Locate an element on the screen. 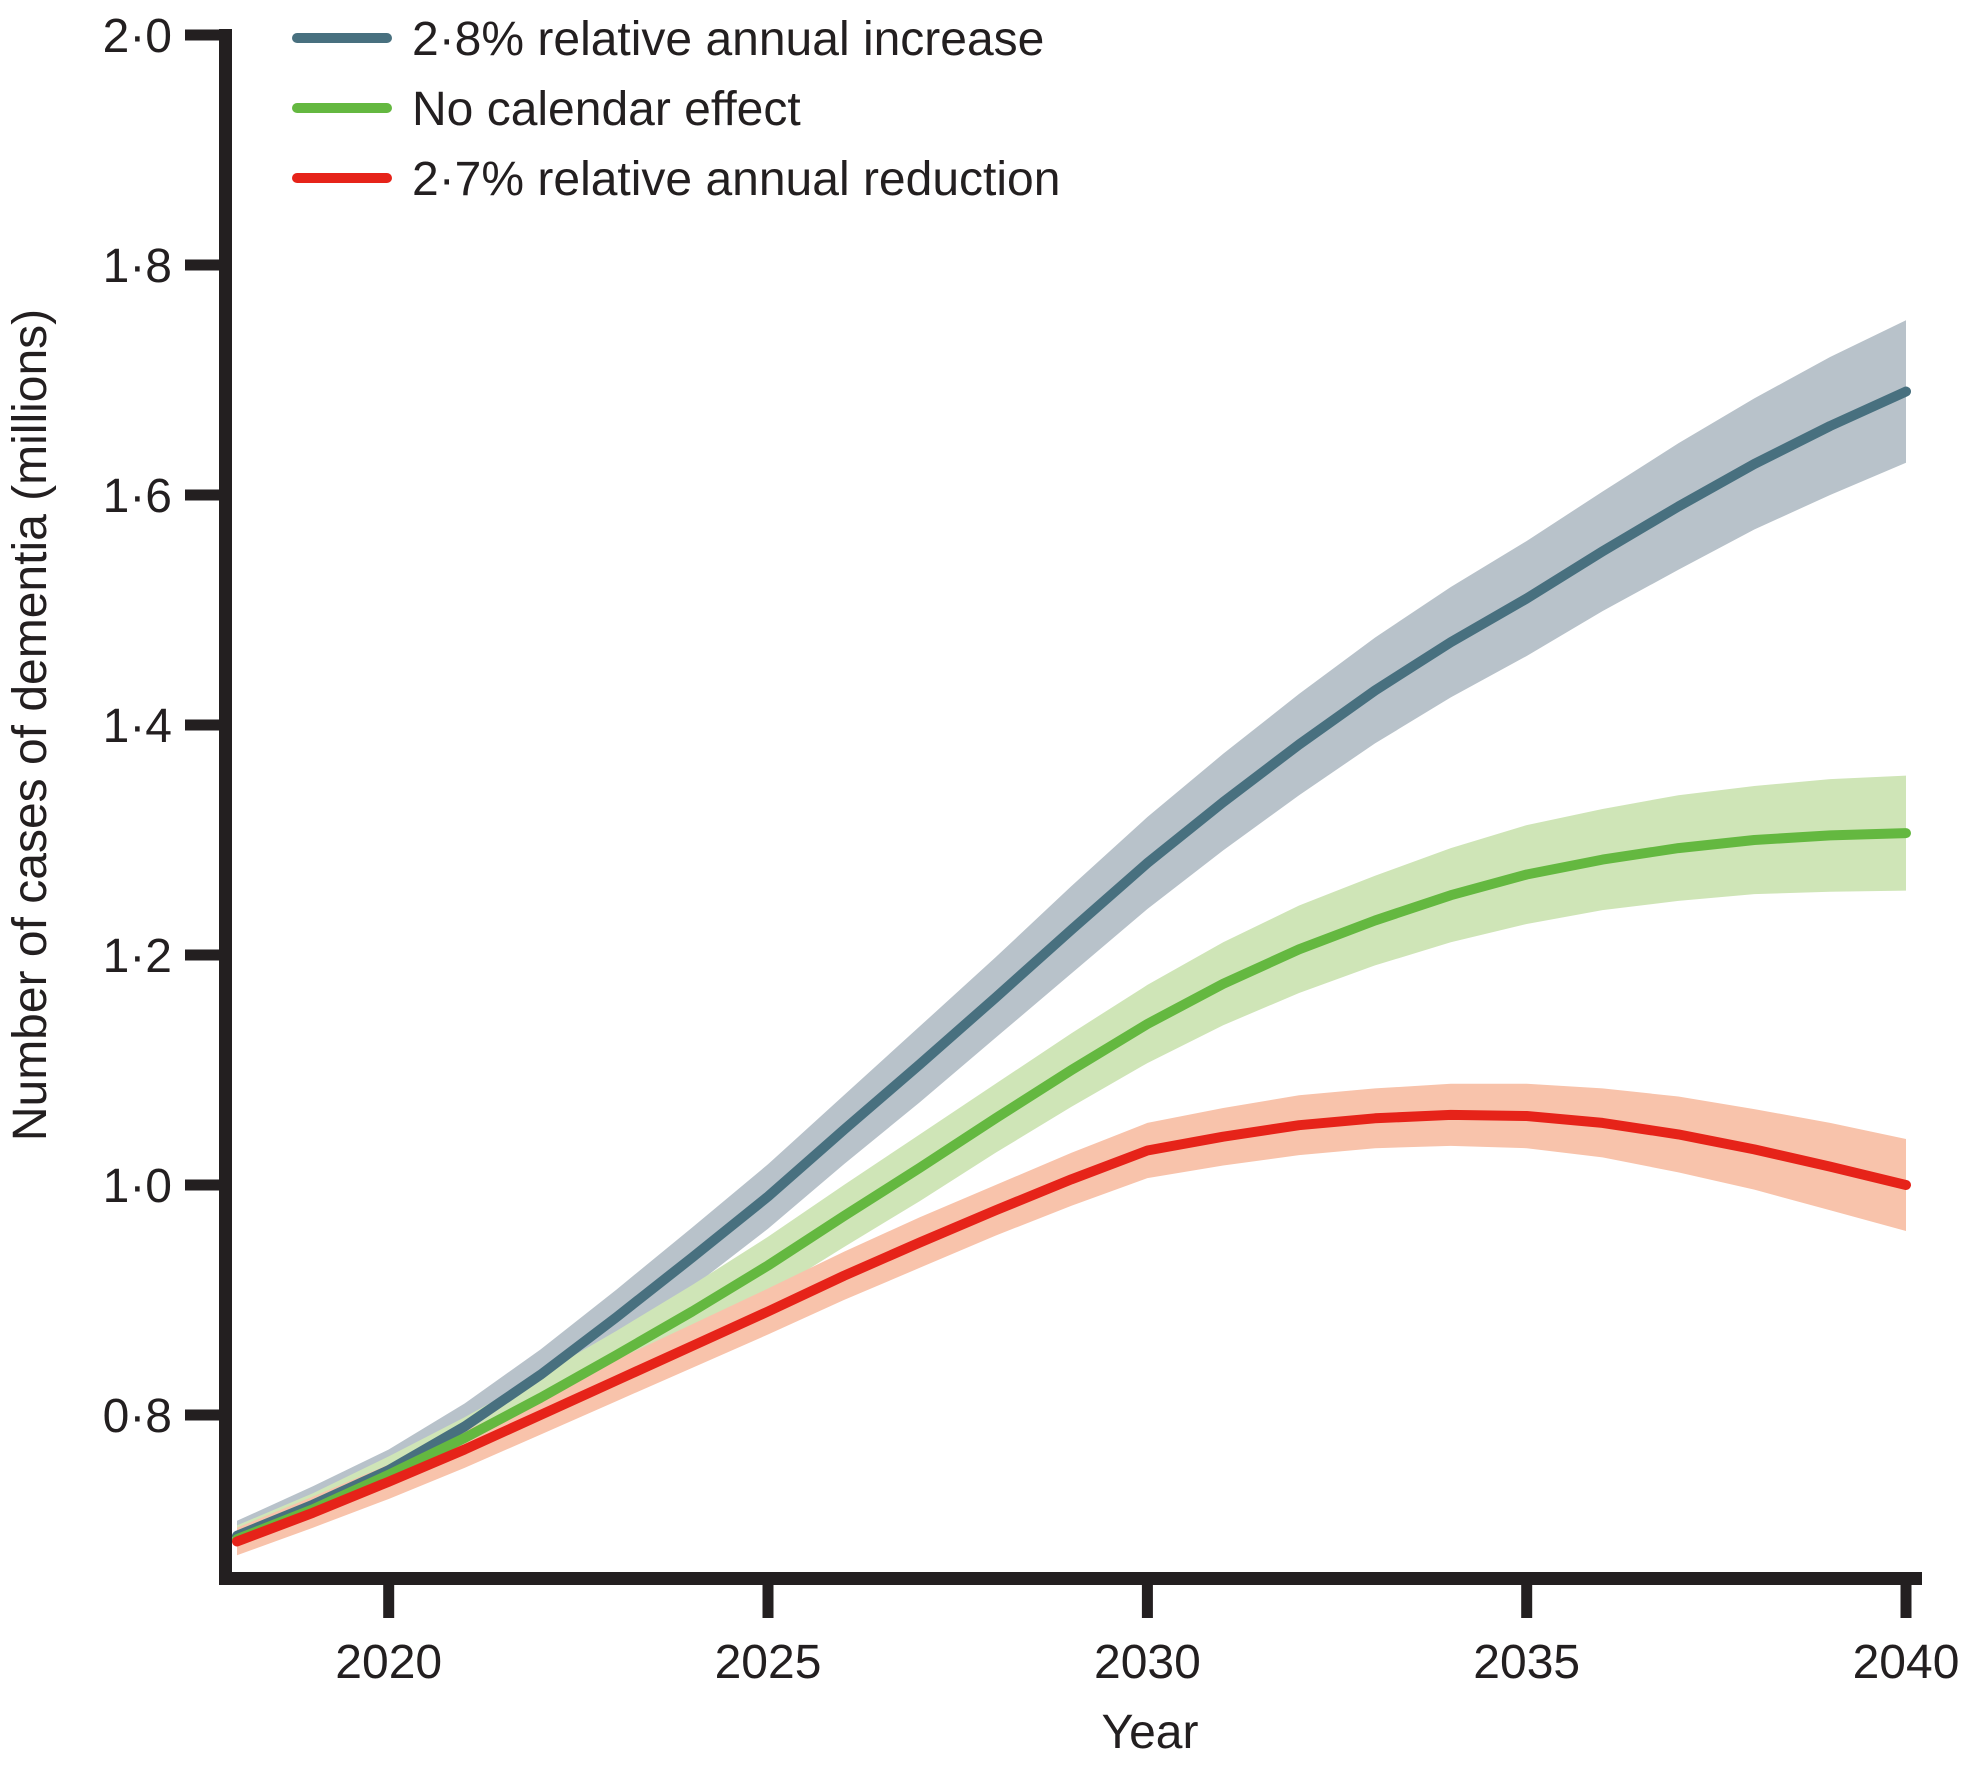 Image resolution: width=1974 pixels, height=1767 pixels. x-axis-title: Year is located at coordinates (1150, 1732).